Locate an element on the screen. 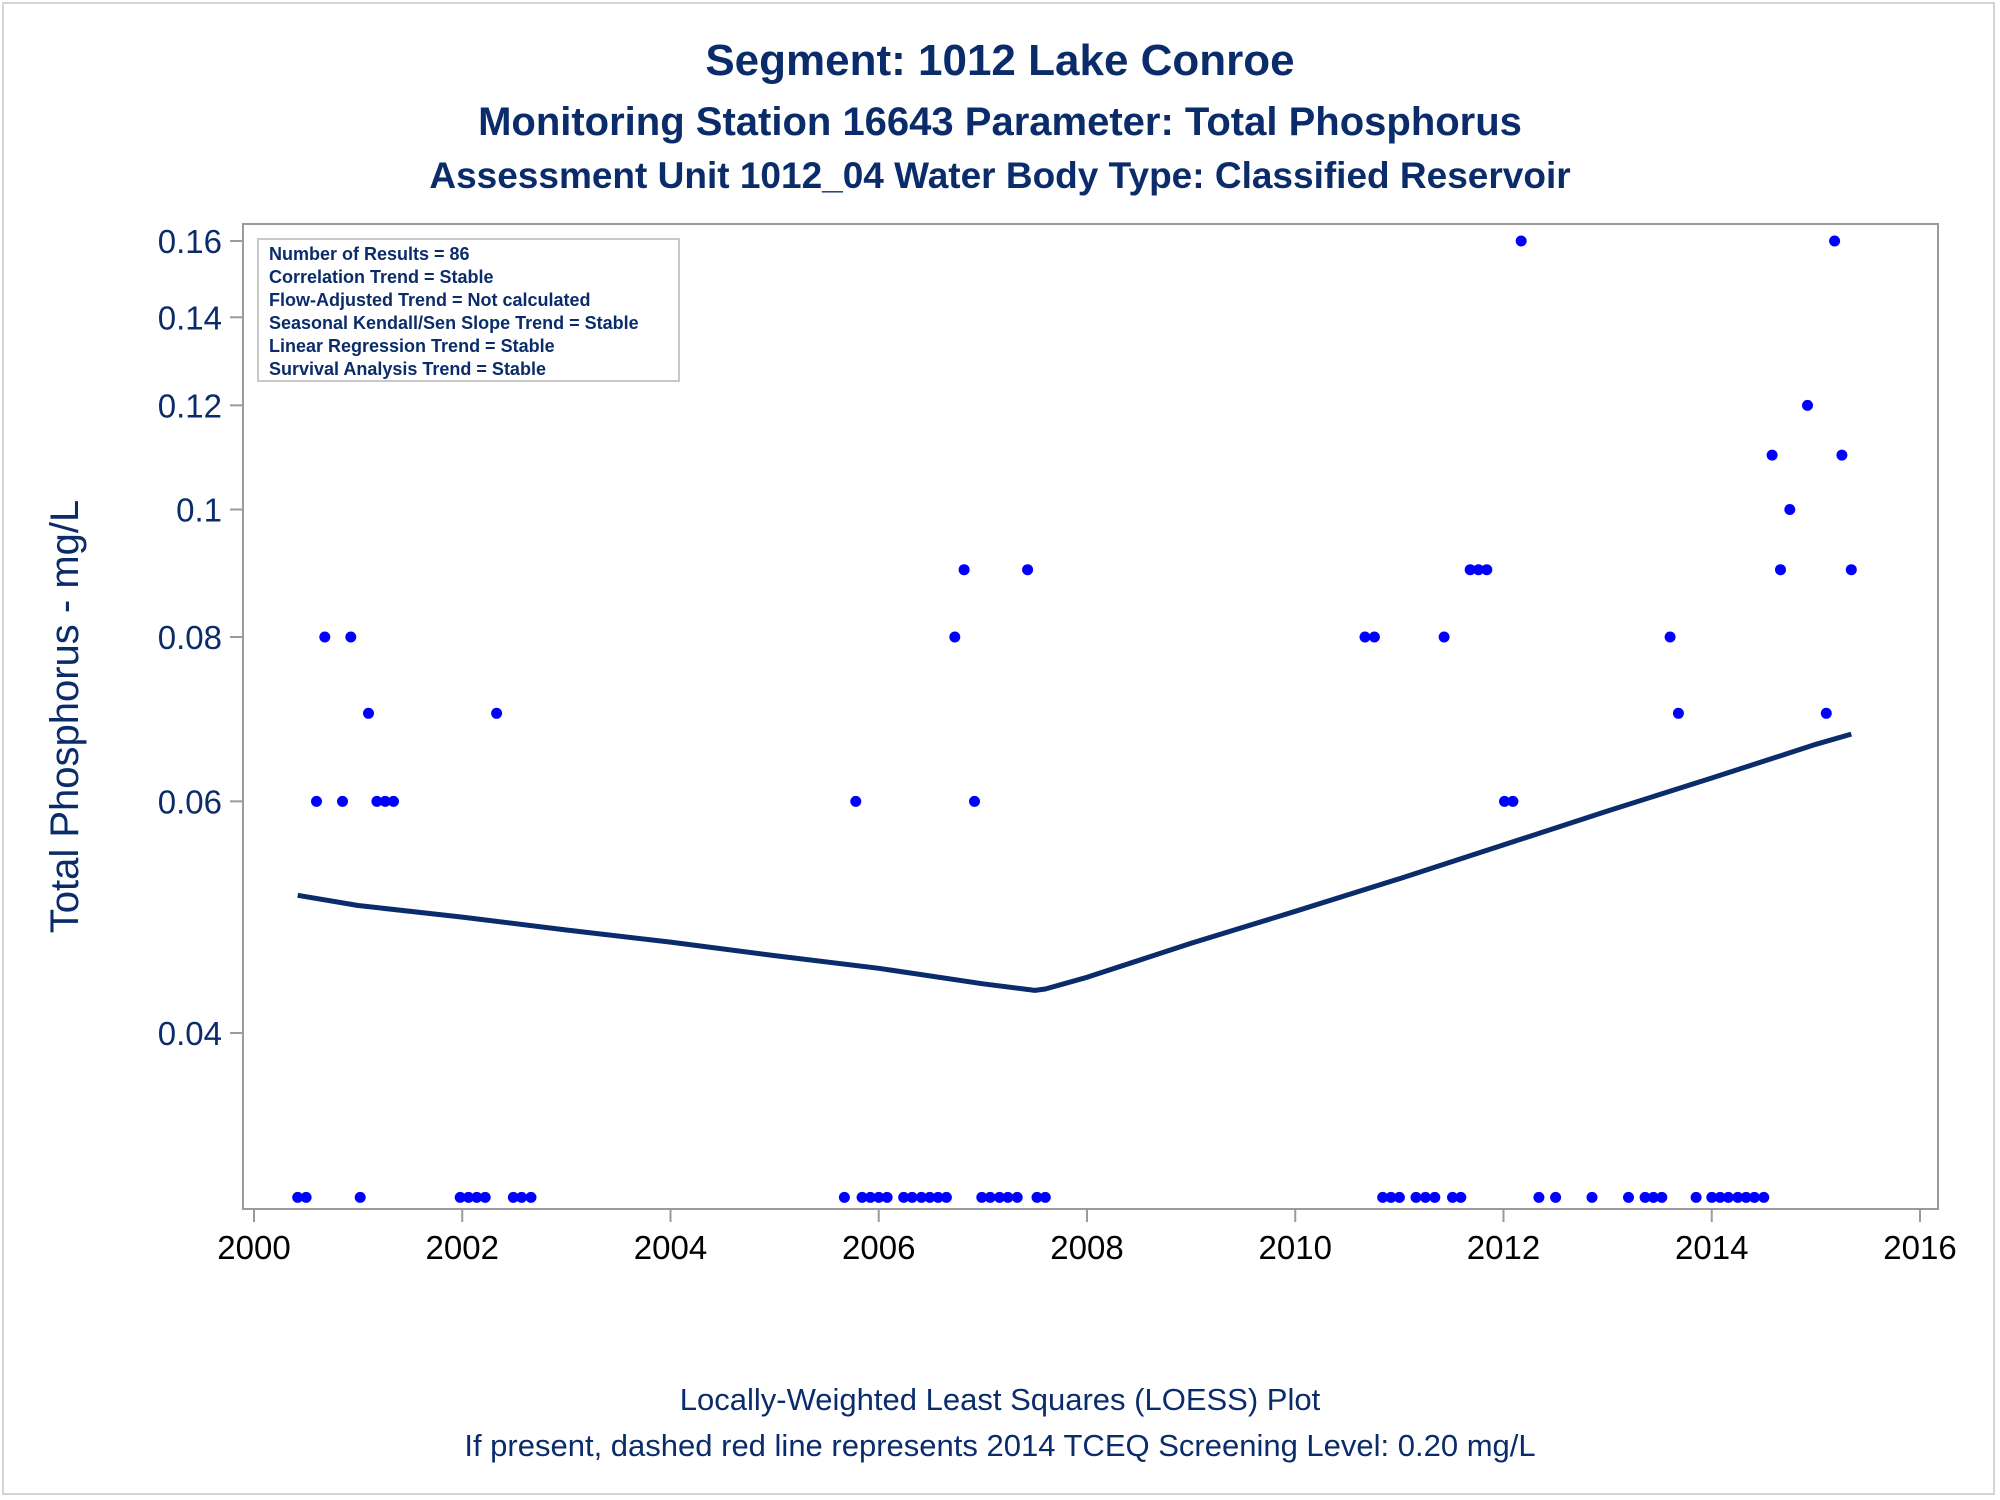 The width and height of the screenshot is (2000, 1500). x-tick-label: 2014 is located at coordinates (1711, 1247).